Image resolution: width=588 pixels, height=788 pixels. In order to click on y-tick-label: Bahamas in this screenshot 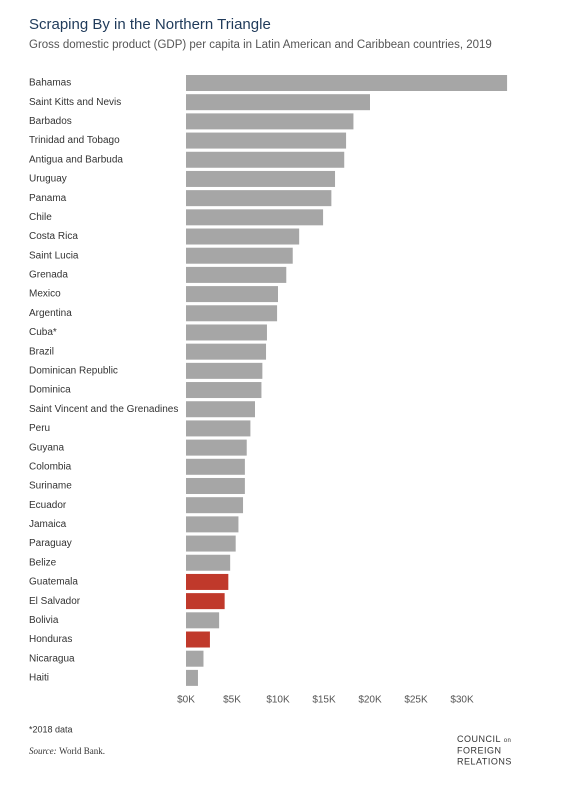, I will do `click(50, 83)`.